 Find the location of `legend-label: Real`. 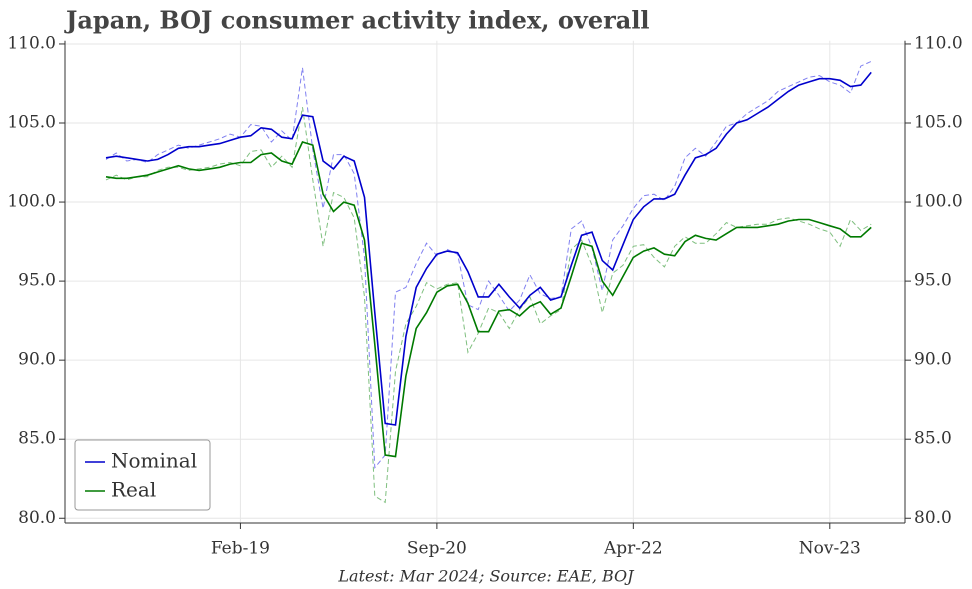

legend-label: Real is located at coordinates (133, 490).